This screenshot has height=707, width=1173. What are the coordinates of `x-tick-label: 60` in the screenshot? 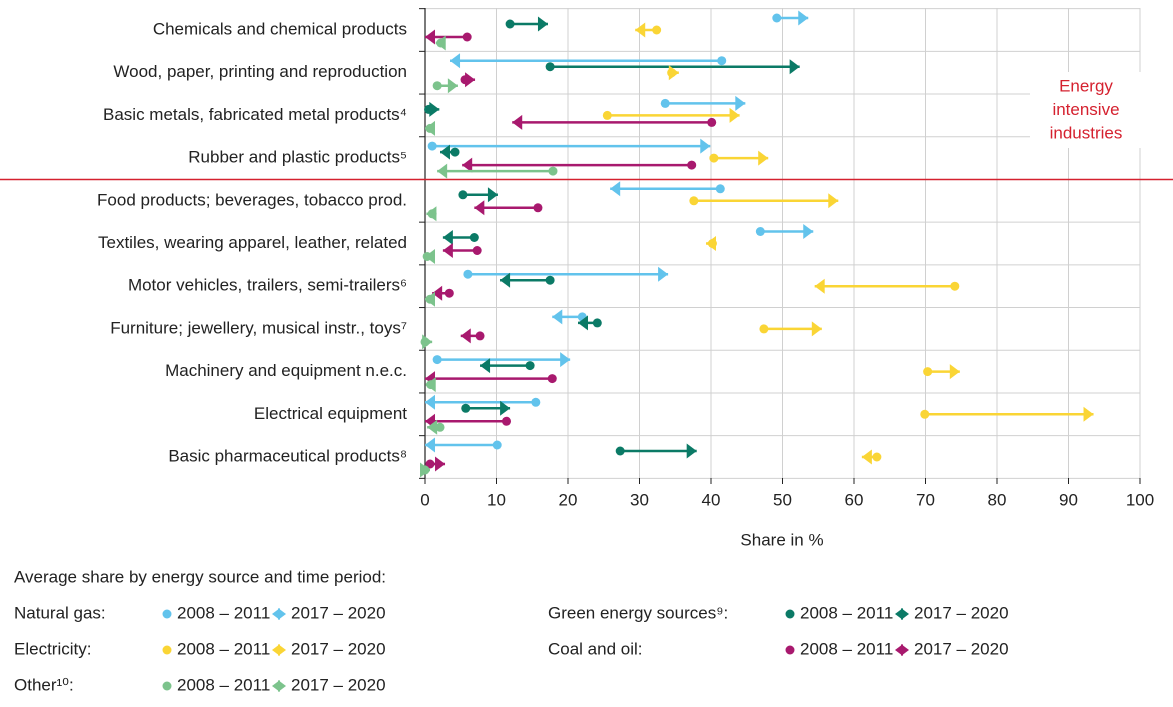 It's located at (854, 499).